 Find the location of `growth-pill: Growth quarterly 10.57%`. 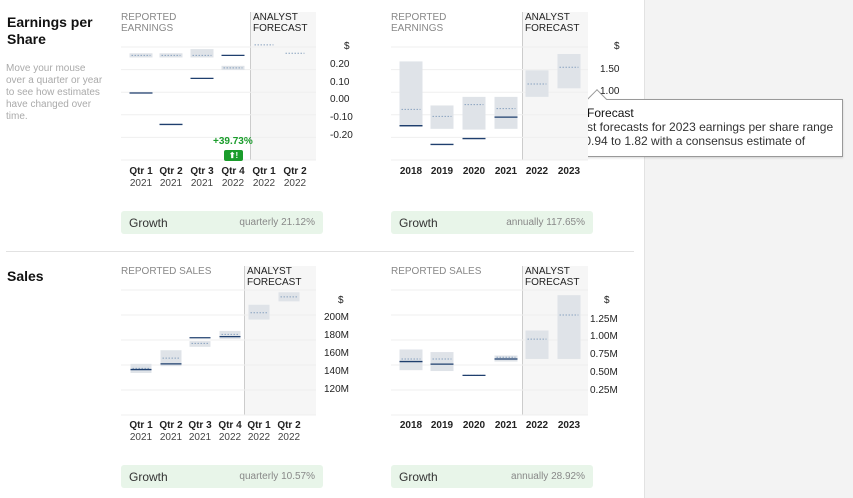

growth-pill: Growth quarterly 10.57% is located at coordinates (222, 476).